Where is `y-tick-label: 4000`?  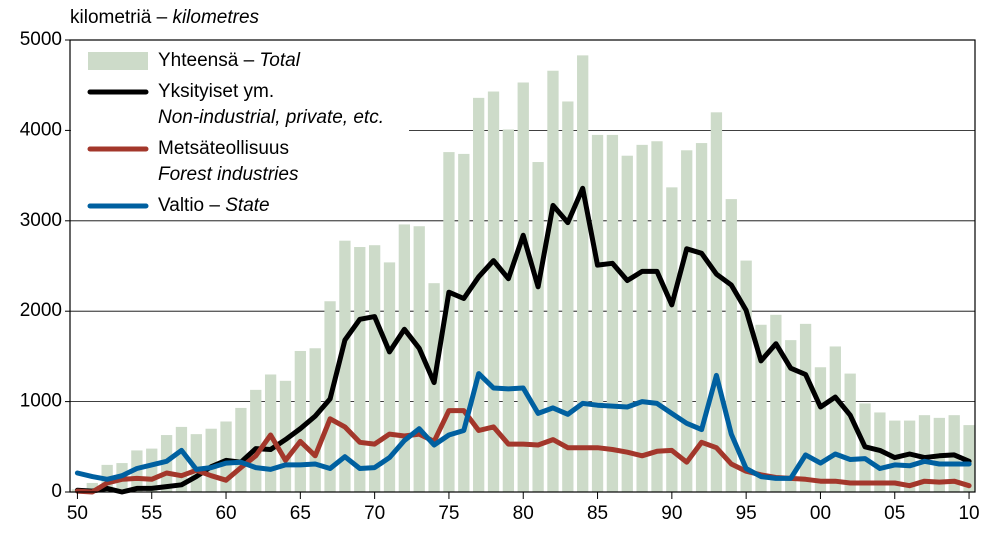
y-tick-label: 4000 is located at coordinates (41, 129).